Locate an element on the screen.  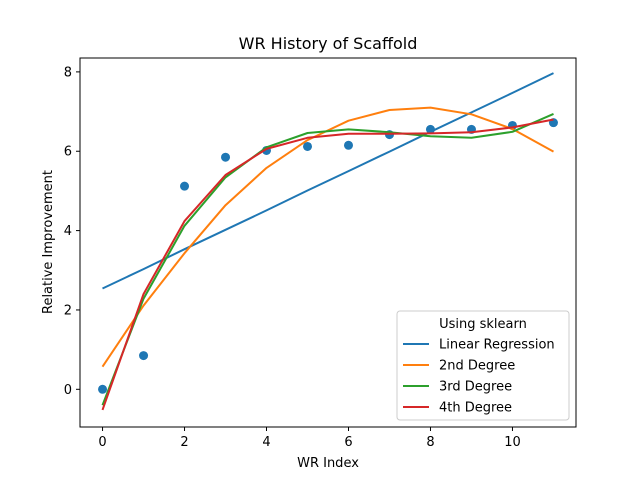
y-tick-label: 4 is located at coordinates (68, 231).